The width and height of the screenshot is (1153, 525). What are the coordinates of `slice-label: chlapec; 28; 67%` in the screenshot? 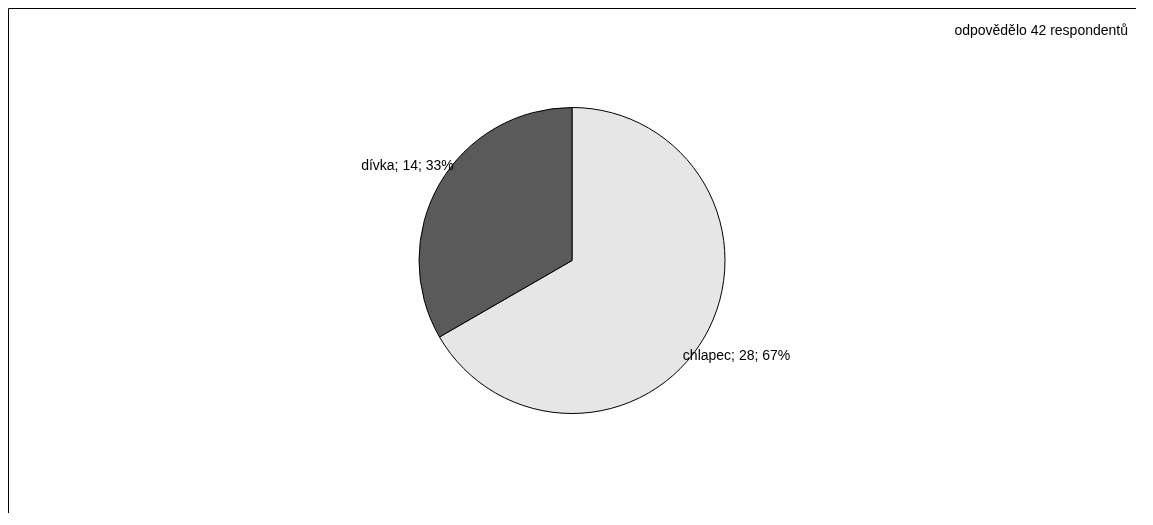 It's located at (736, 354).